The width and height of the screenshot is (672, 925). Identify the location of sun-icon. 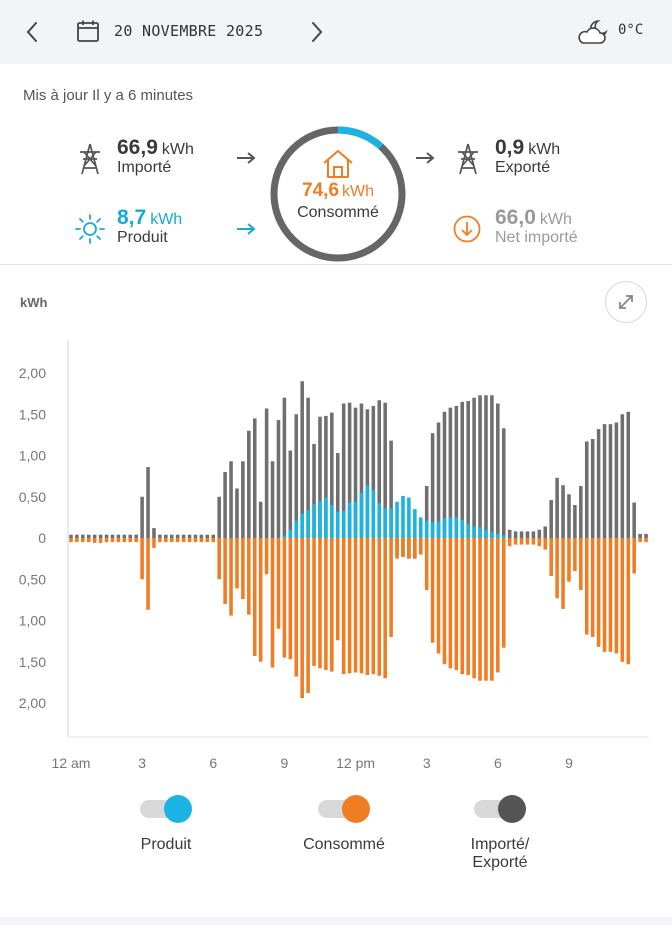
(90, 229).